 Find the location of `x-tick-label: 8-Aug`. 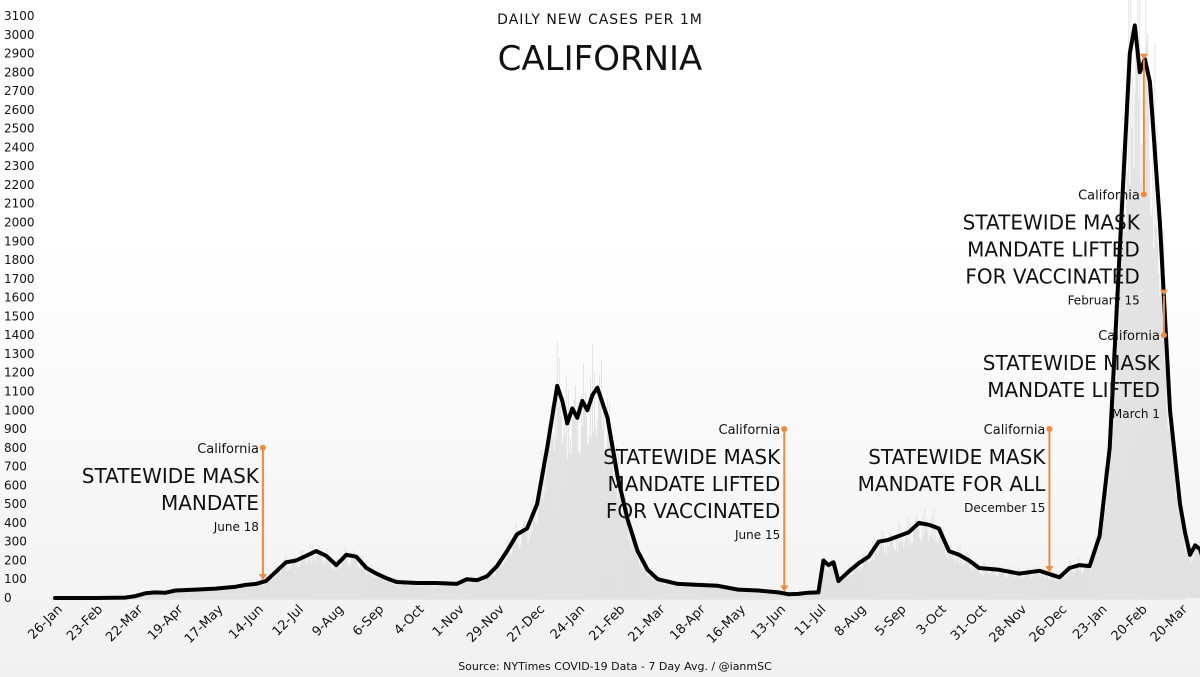

x-tick-label: 8-Aug is located at coordinates (851, 621).